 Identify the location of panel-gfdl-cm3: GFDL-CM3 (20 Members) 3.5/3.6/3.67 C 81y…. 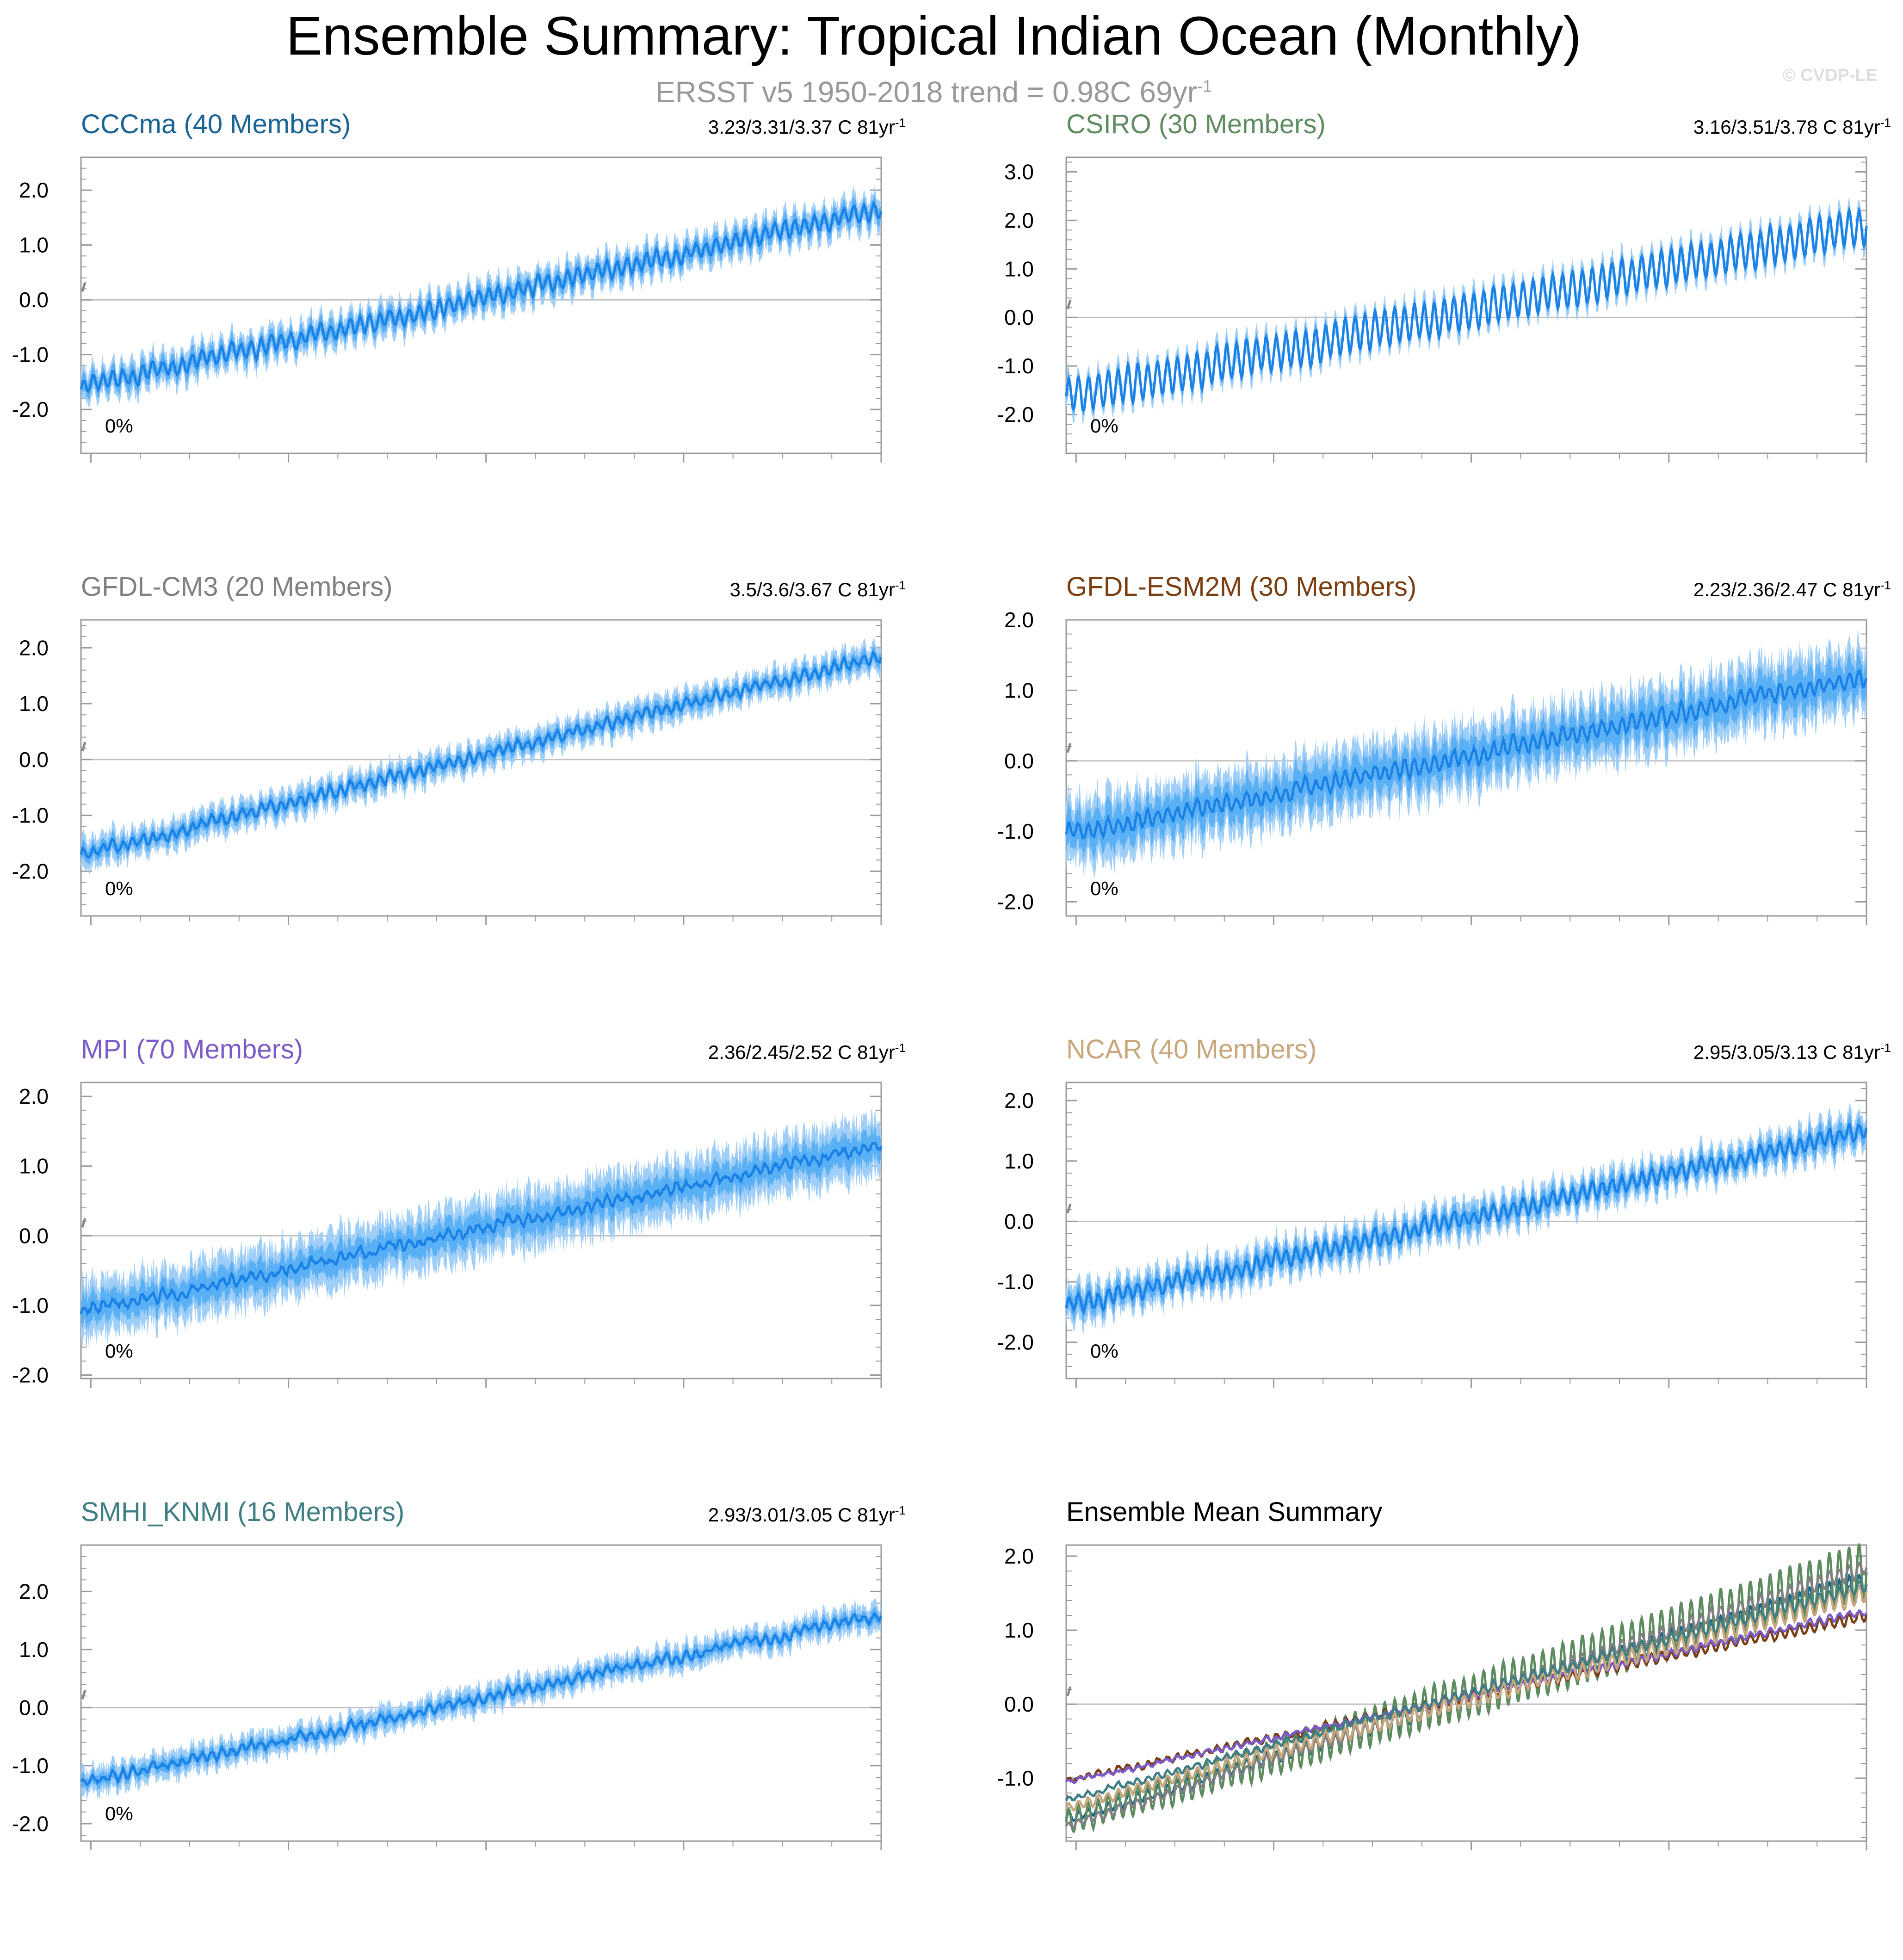
(453, 738).